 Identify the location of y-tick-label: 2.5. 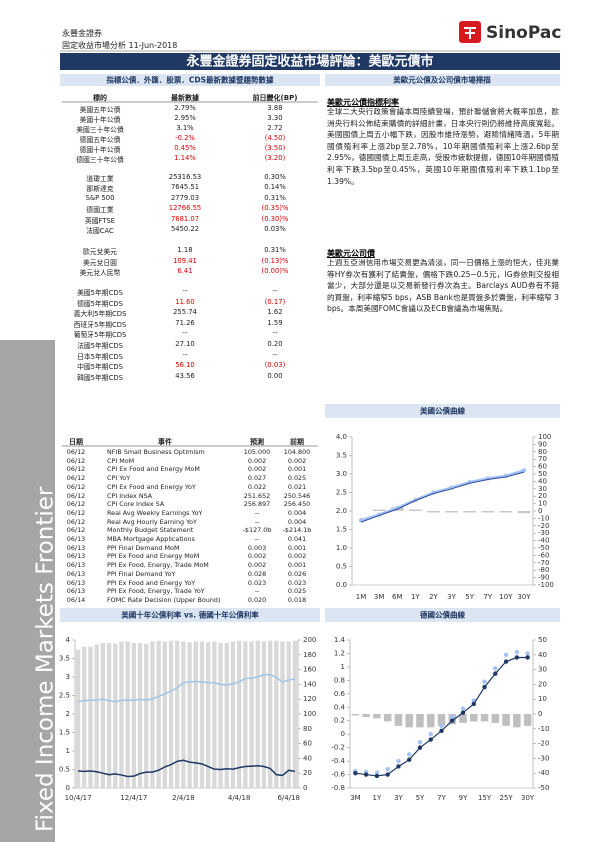
(341, 493).